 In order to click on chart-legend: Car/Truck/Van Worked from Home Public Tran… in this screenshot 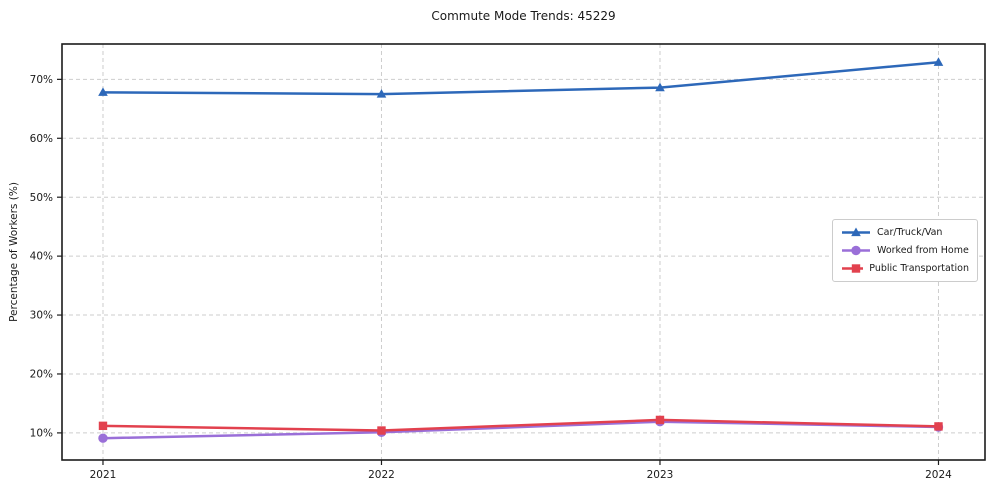, I will do `click(905, 250)`.